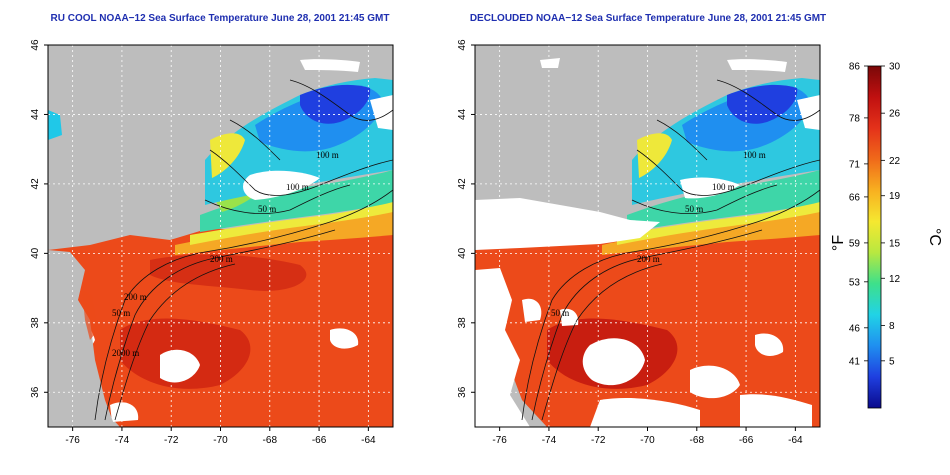 This screenshot has height=475, width=950. I want to click on colorbar-c-label: 26, so click(895, 114).